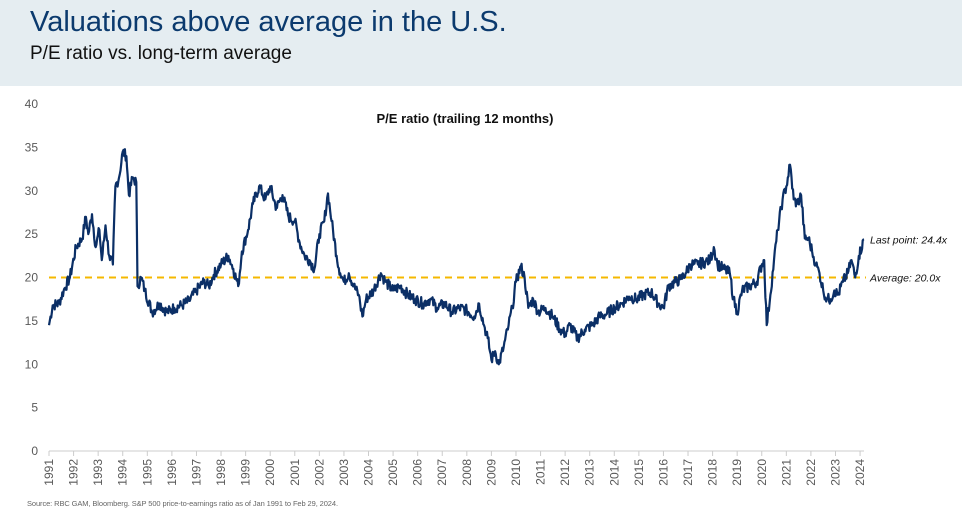  I want to click on x-tick-label: 2006, so click(418, 472).